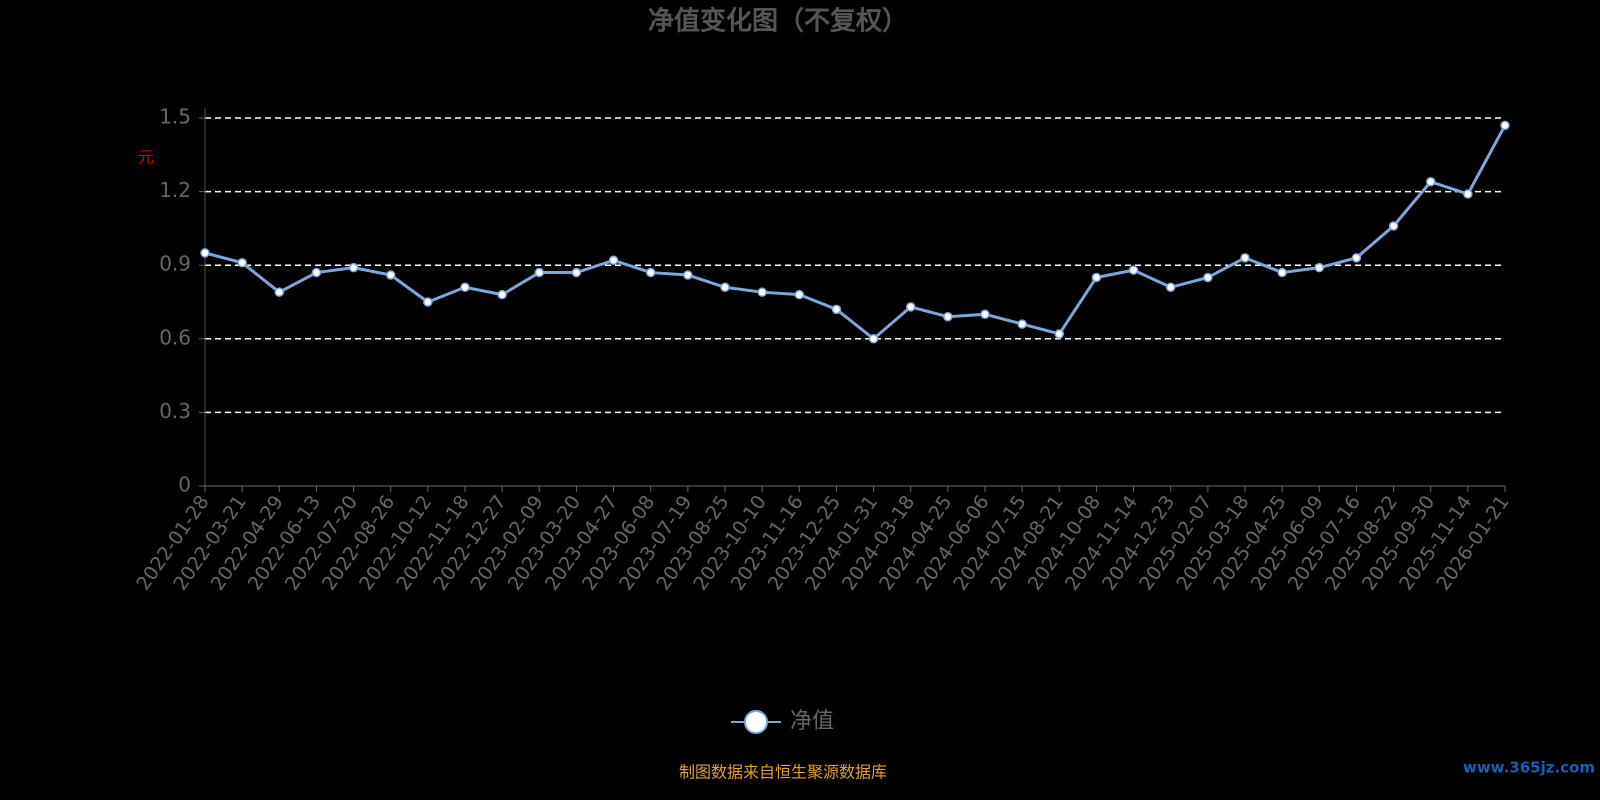 The width and height of the screenshot is (1600, 800). I want to click on y-axis-label: 元, so click(146, 157).